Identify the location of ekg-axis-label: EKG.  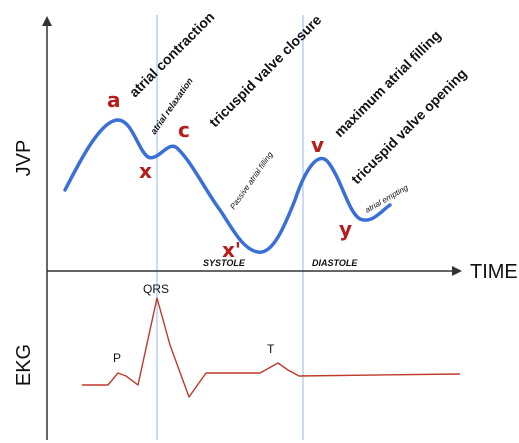
(24, 365).